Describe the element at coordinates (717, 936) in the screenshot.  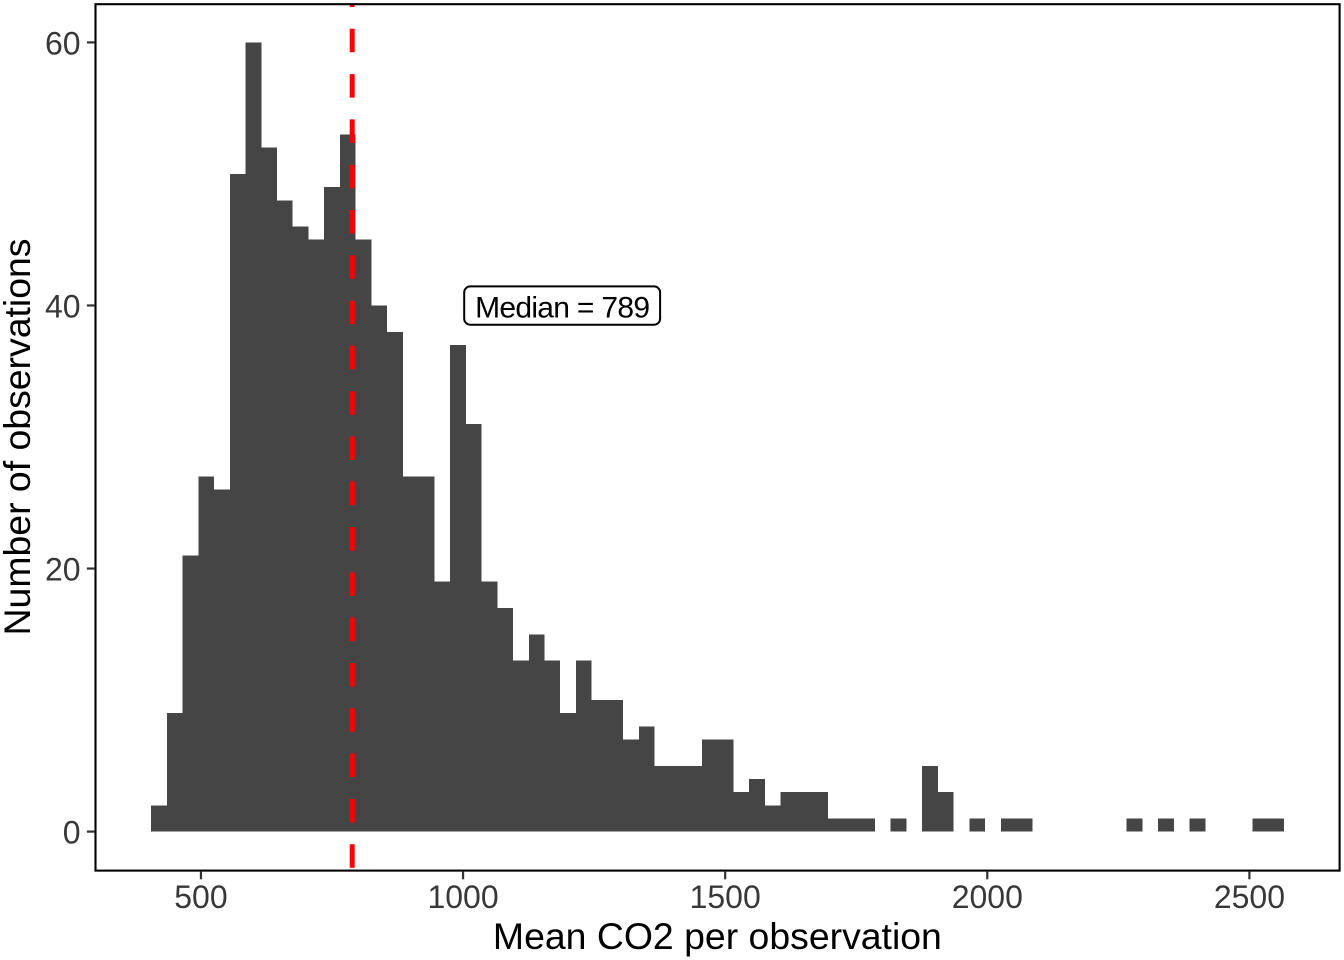
I see `svg-text: Mean CO2 per observation` at that location.